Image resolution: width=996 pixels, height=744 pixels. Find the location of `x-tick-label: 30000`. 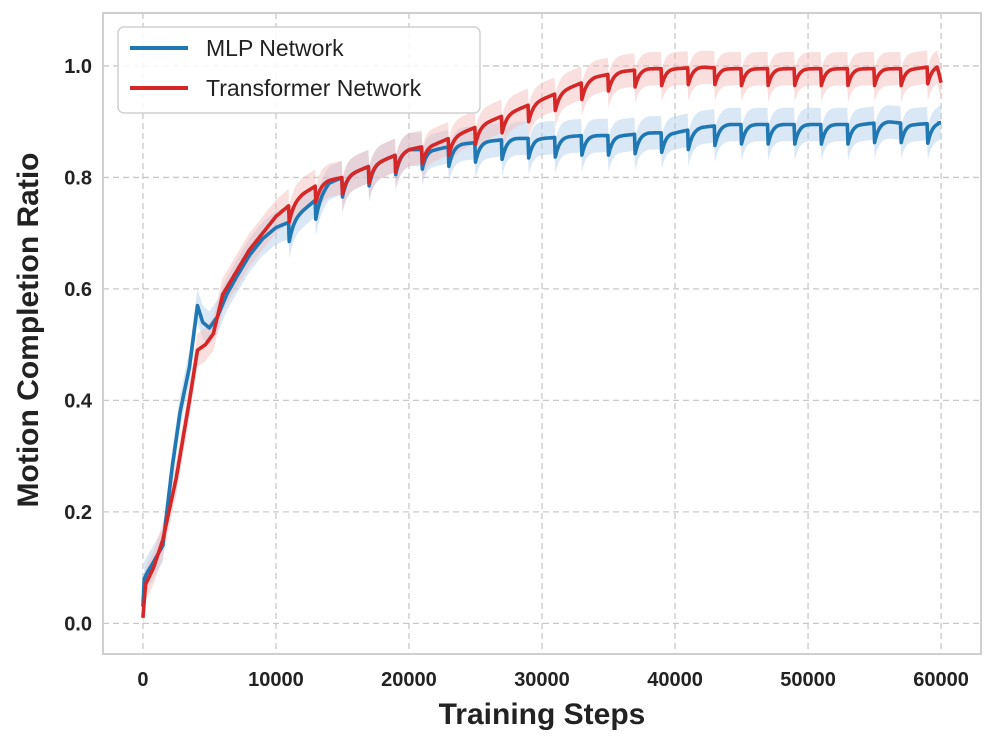

x-tick-label: 30000 is located at coordinates (542, 680).